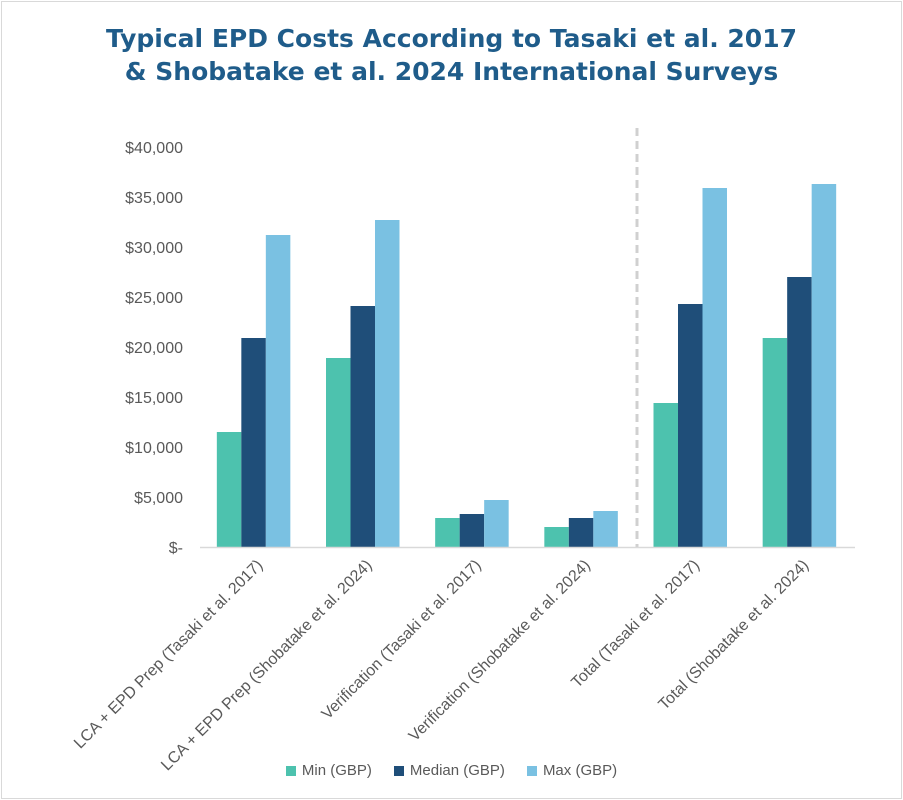  I want to click on legend-item: Min (GBP), so click(328, 770).